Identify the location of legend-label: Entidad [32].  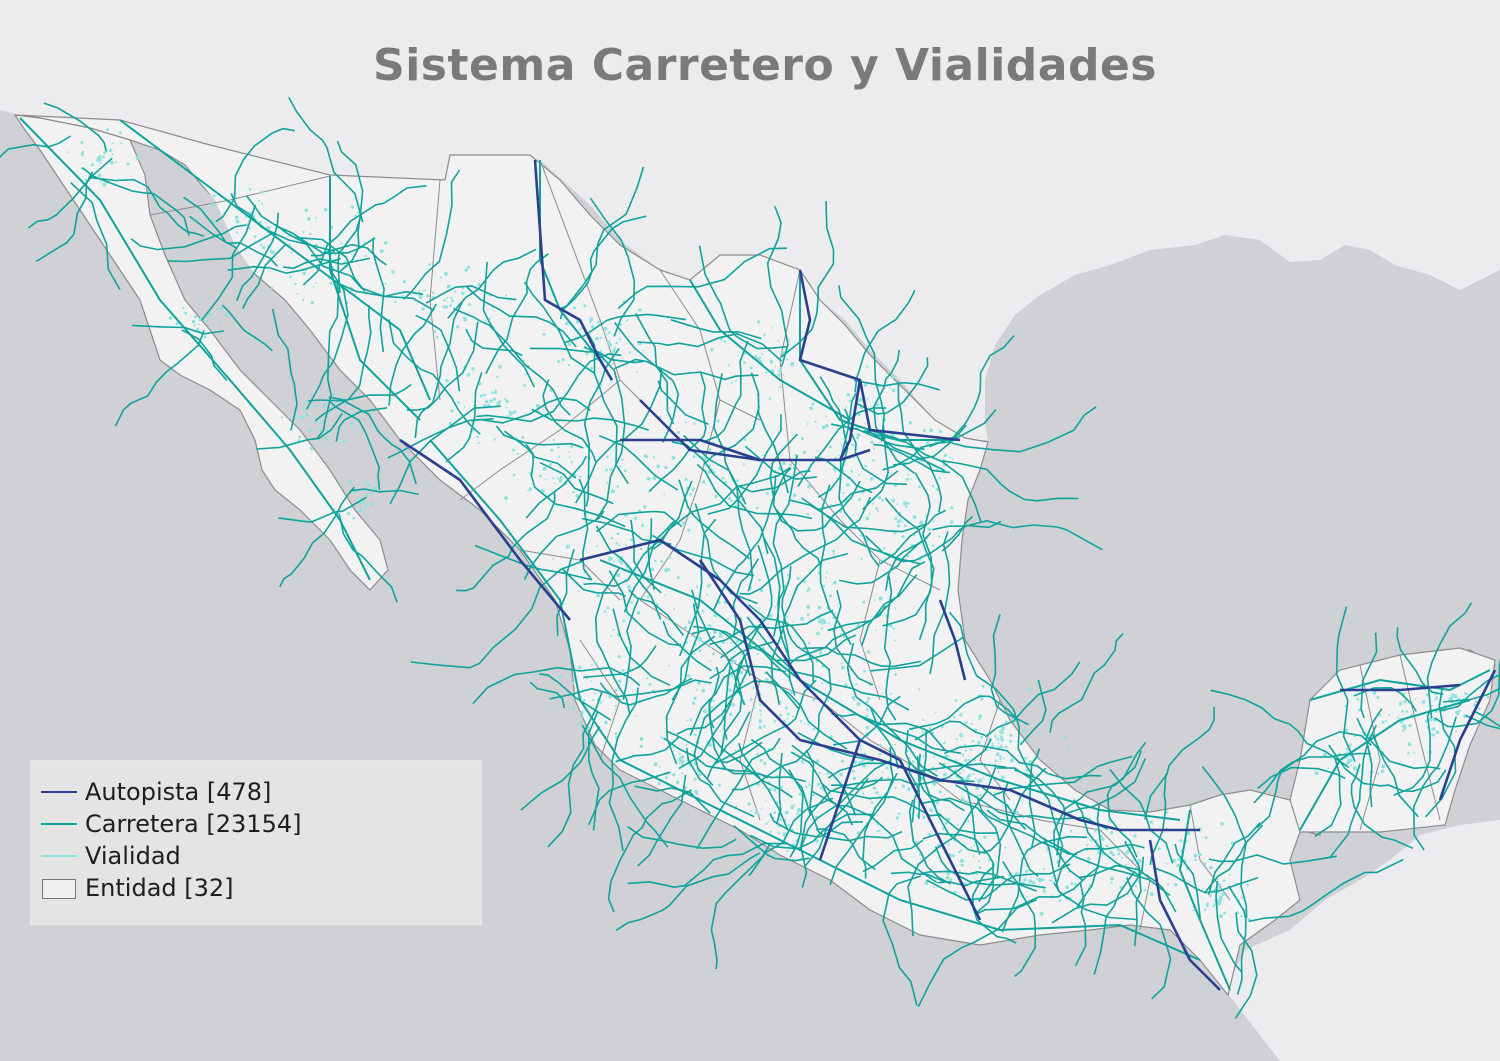
(159, 888).